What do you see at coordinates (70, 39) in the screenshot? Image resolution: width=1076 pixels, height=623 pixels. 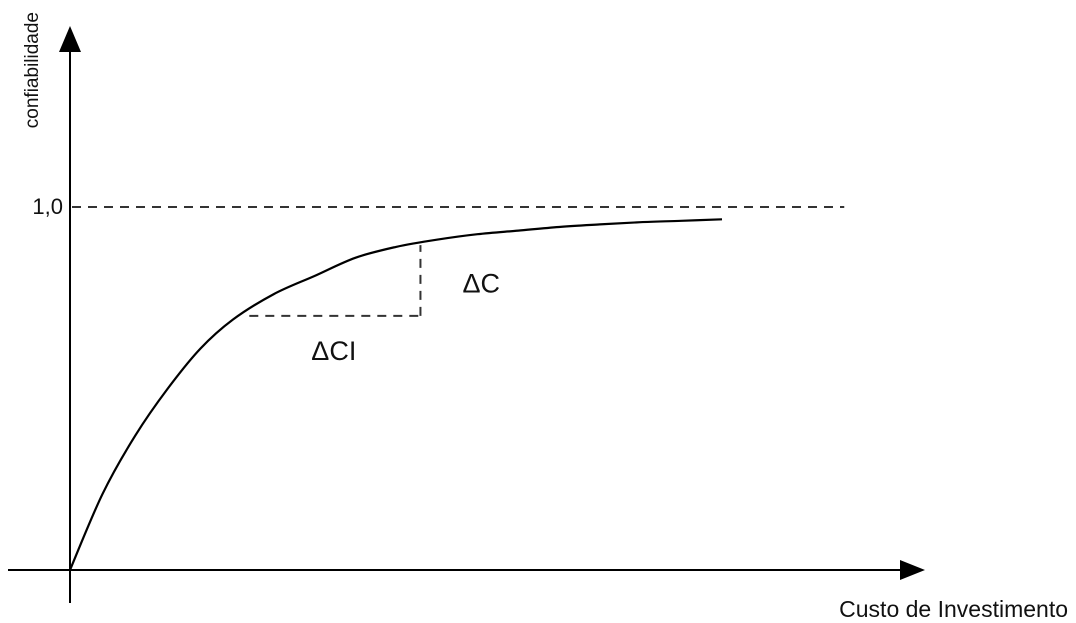 I see `y-axis-arrow` at bounding box center [70, 39].